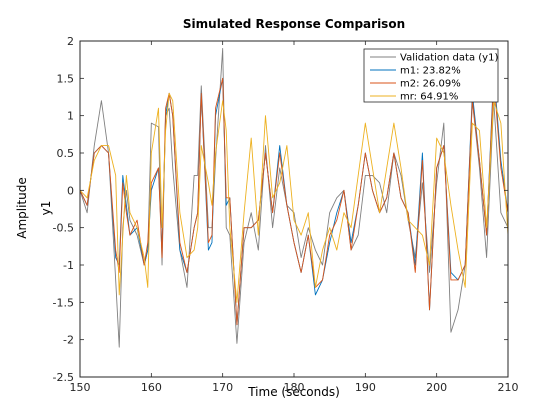 This screenshot has height=420, width=560. Describe the element at coordinates (66, 153) in the screenshot. I see `y-tick-label: 0.5` at that location.